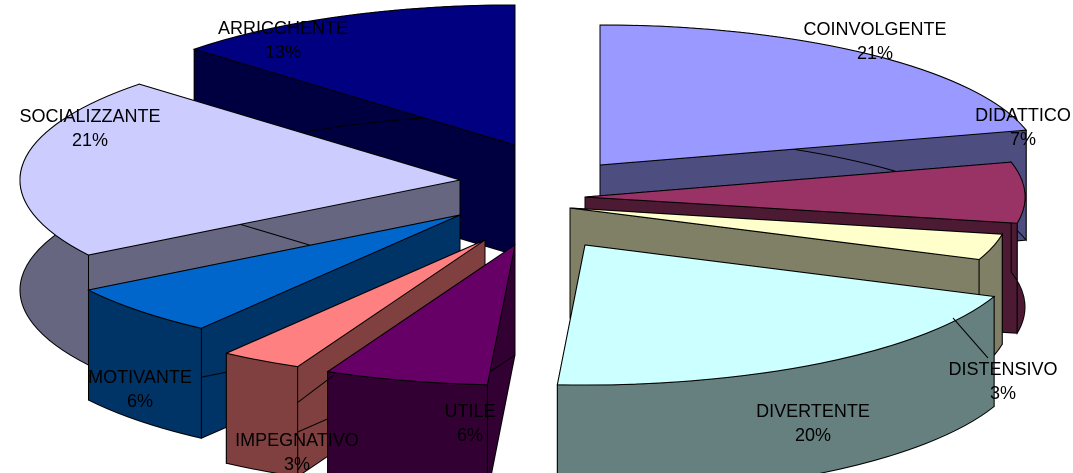 The width and height of the screenshot is (1073, 473). I want to click on slice-label-distensivo: DISTENSIVO, so click(1002, 369).